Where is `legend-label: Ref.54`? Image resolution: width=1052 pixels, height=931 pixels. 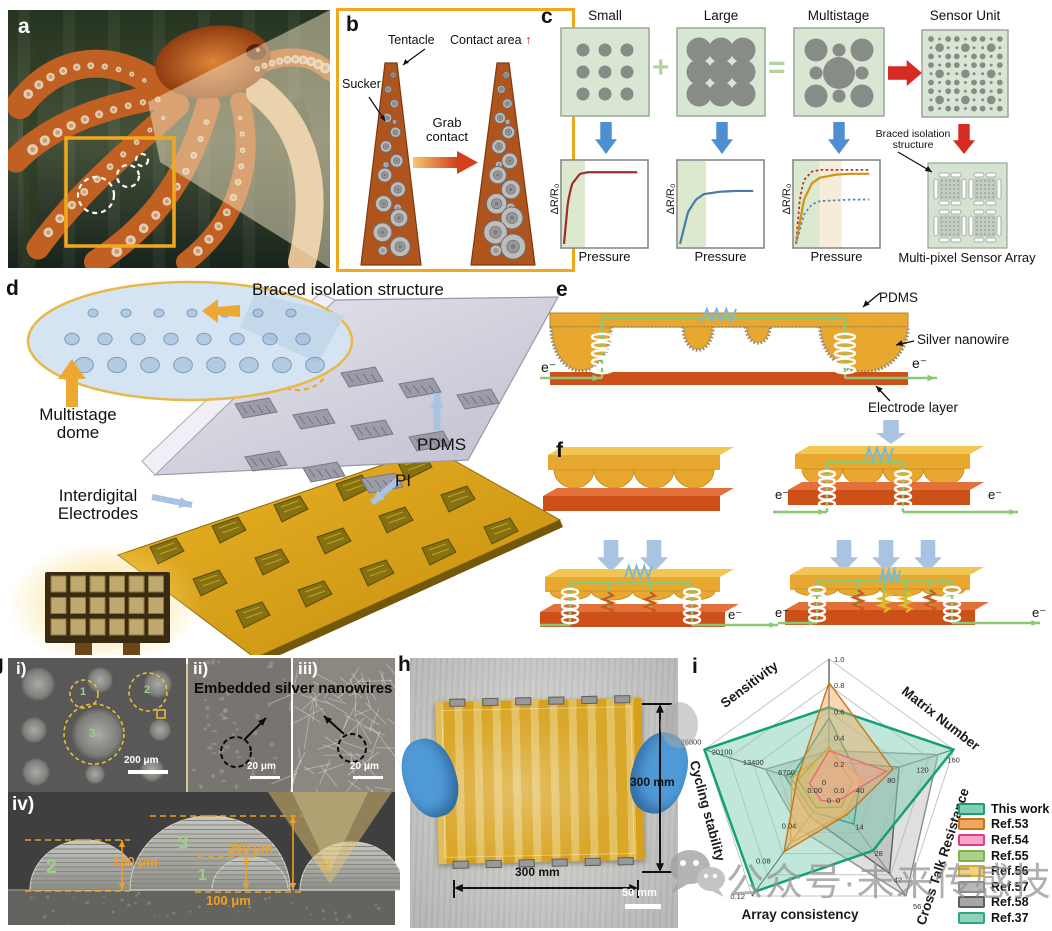
legend-label: Ref.54 is located at coordinates (1010, 839).